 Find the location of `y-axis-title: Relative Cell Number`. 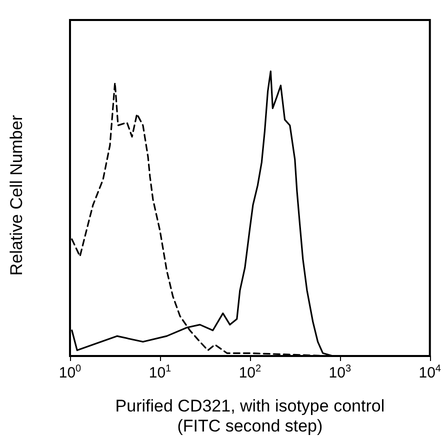

y-axis-title: Relative Cell Number is located at coordinates (16, 195).